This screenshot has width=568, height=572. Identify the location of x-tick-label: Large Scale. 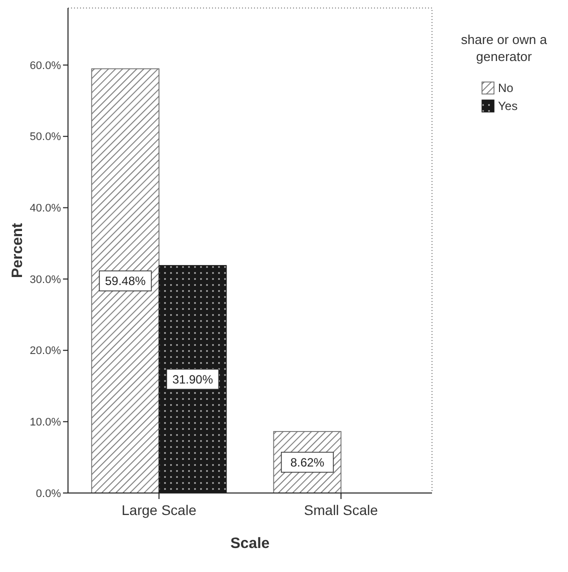
(159, 510).